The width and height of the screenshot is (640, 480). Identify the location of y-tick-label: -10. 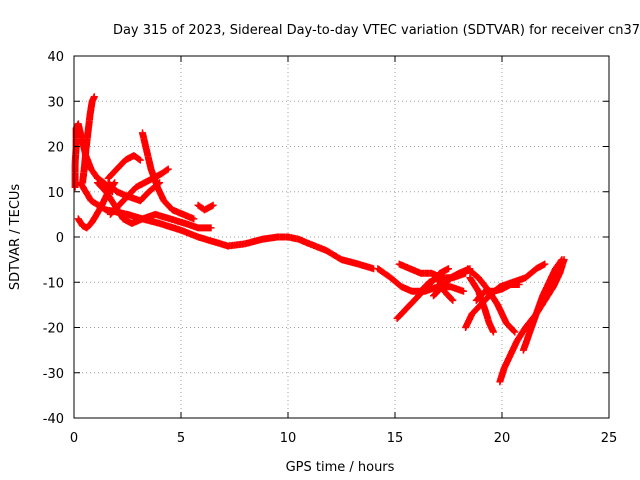
(53, 283).